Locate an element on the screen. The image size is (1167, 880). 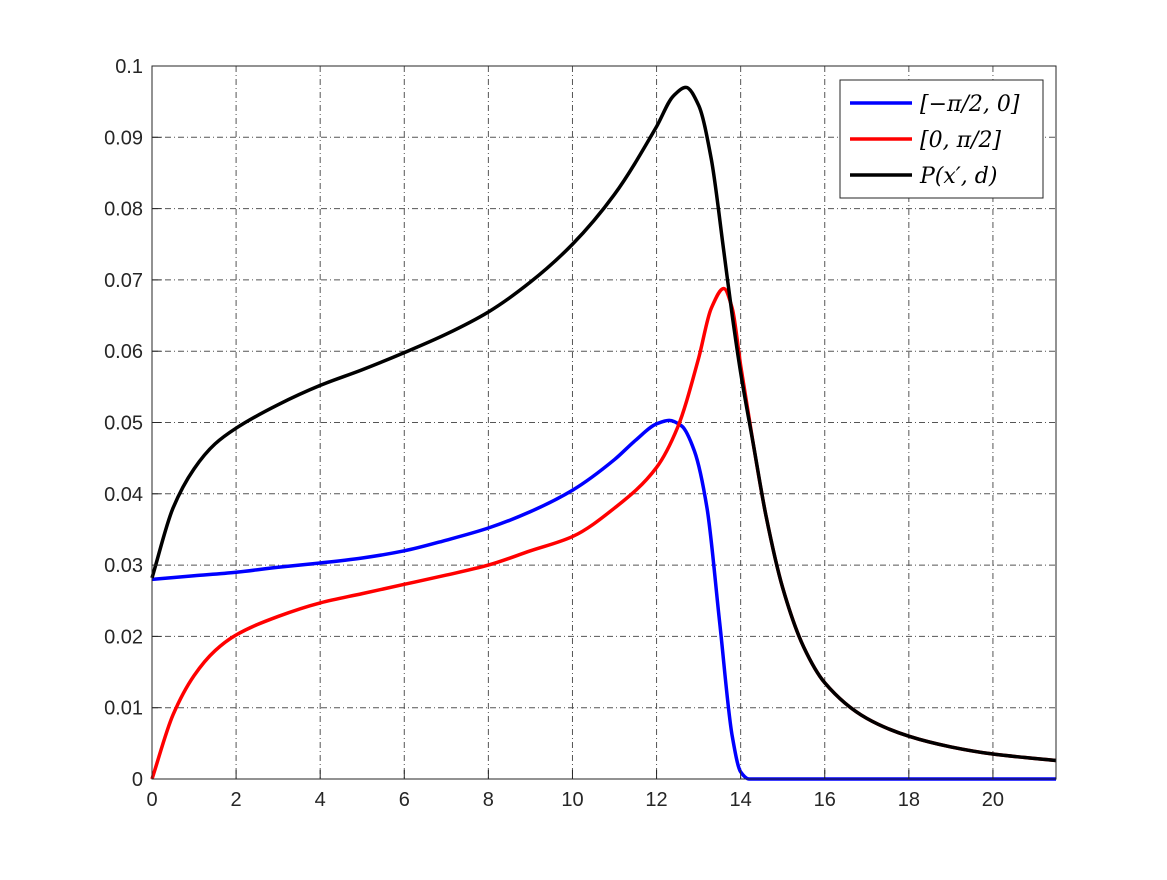
y-tick-label: 0.1 is located at coordinates (129, 67).